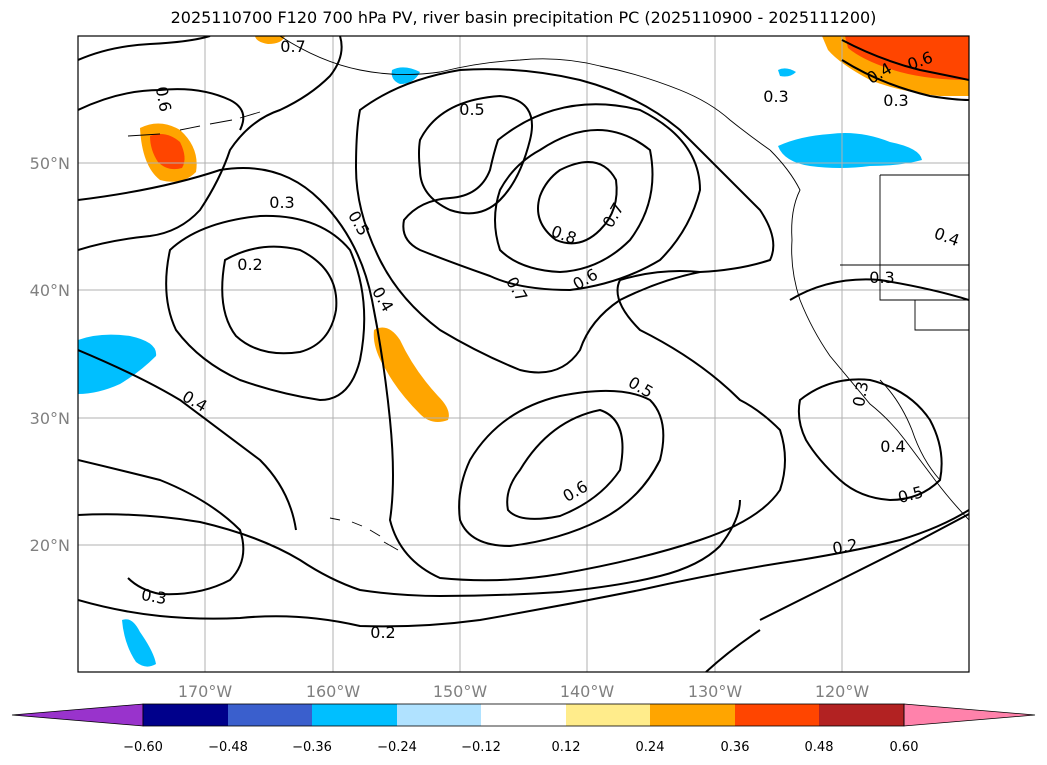 The image size is (1047, 765). I want to click on lon-label-140w: 140°W, so click(587, 691).